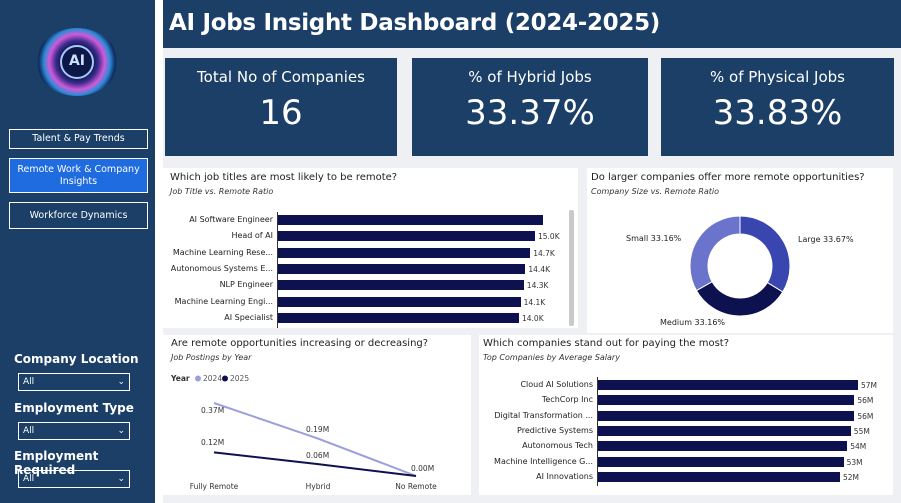  What do you see at coordinates (655, 191) in the screenshot?
I see `panel-subtitle: Company Size vs. Remote Ratio` at bounding box center [655, 191].